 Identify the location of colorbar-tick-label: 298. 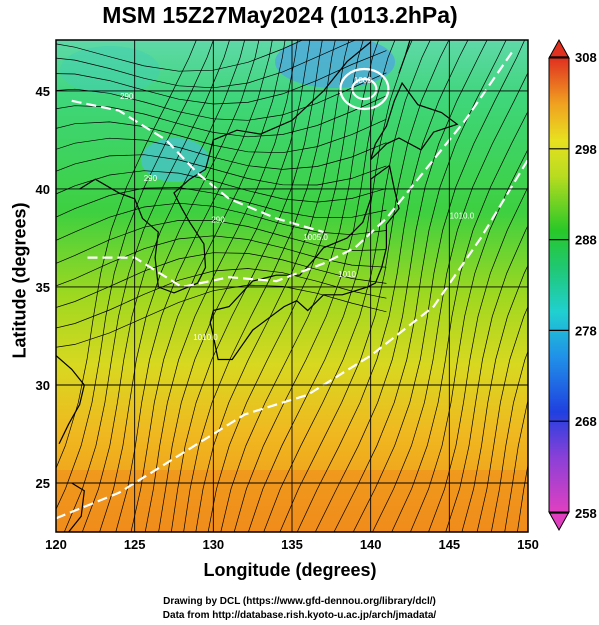
(586, 149).